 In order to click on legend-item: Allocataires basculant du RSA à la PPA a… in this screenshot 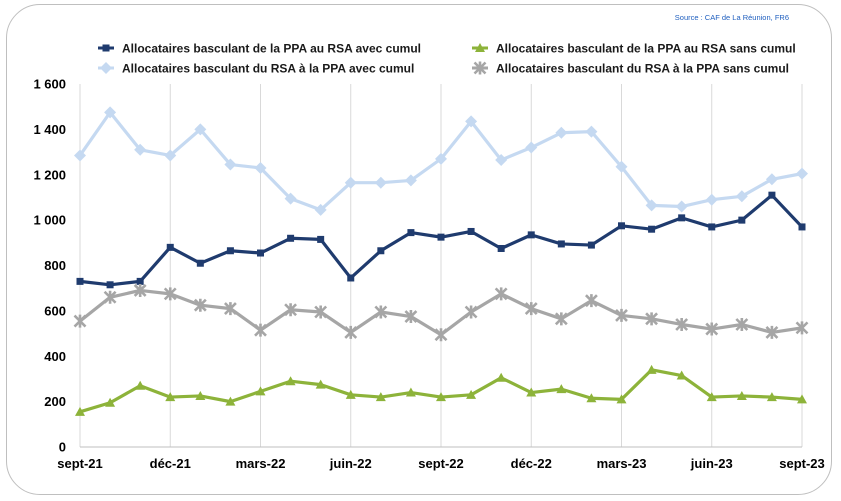, I will do `click(256, 69)`.